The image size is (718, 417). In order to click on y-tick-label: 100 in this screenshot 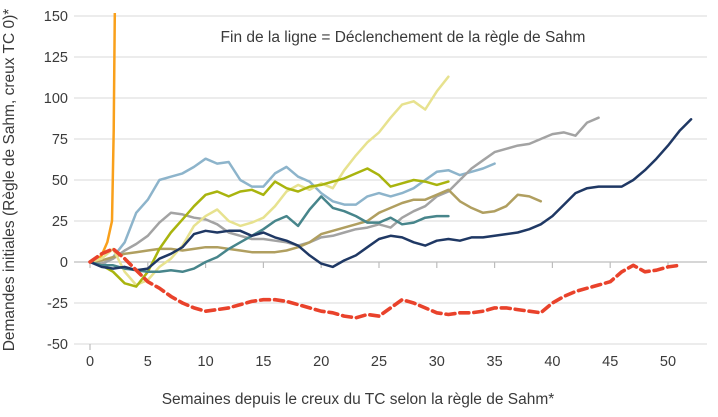, I will do `click(56, 99)`.